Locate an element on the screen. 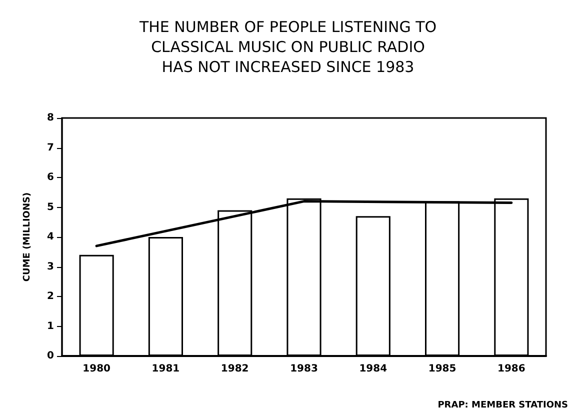  y-tick-label: 2 is located at coordinates (50, 296).